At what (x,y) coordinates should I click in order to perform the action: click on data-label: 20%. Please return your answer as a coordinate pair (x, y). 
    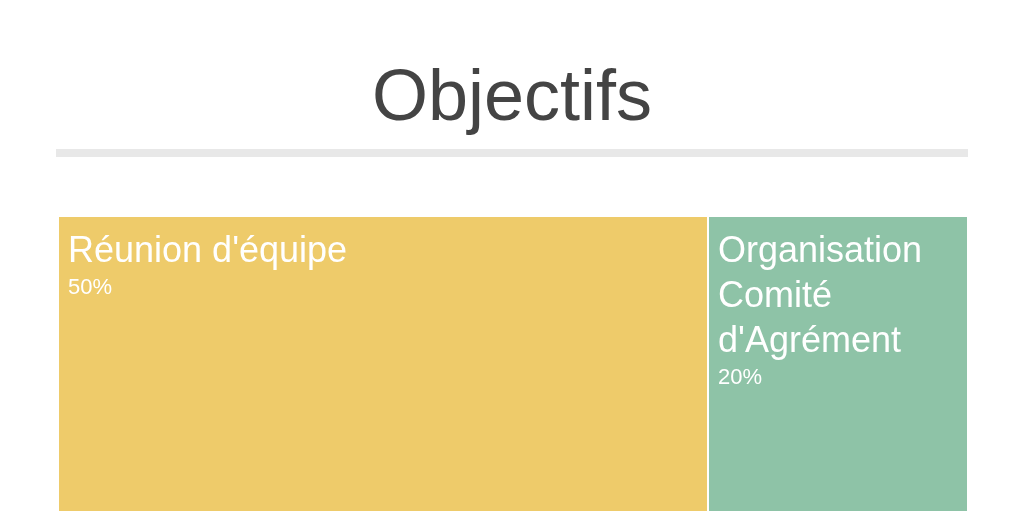
    Looking at the image, I should click on (740, 376).